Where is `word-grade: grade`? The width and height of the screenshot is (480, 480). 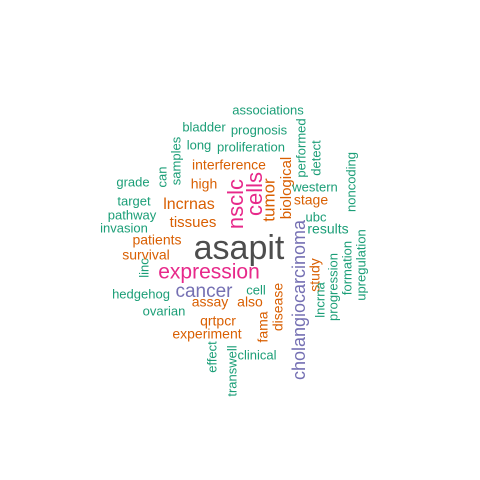 word-grade: grade is located at coordinates (132, 181).